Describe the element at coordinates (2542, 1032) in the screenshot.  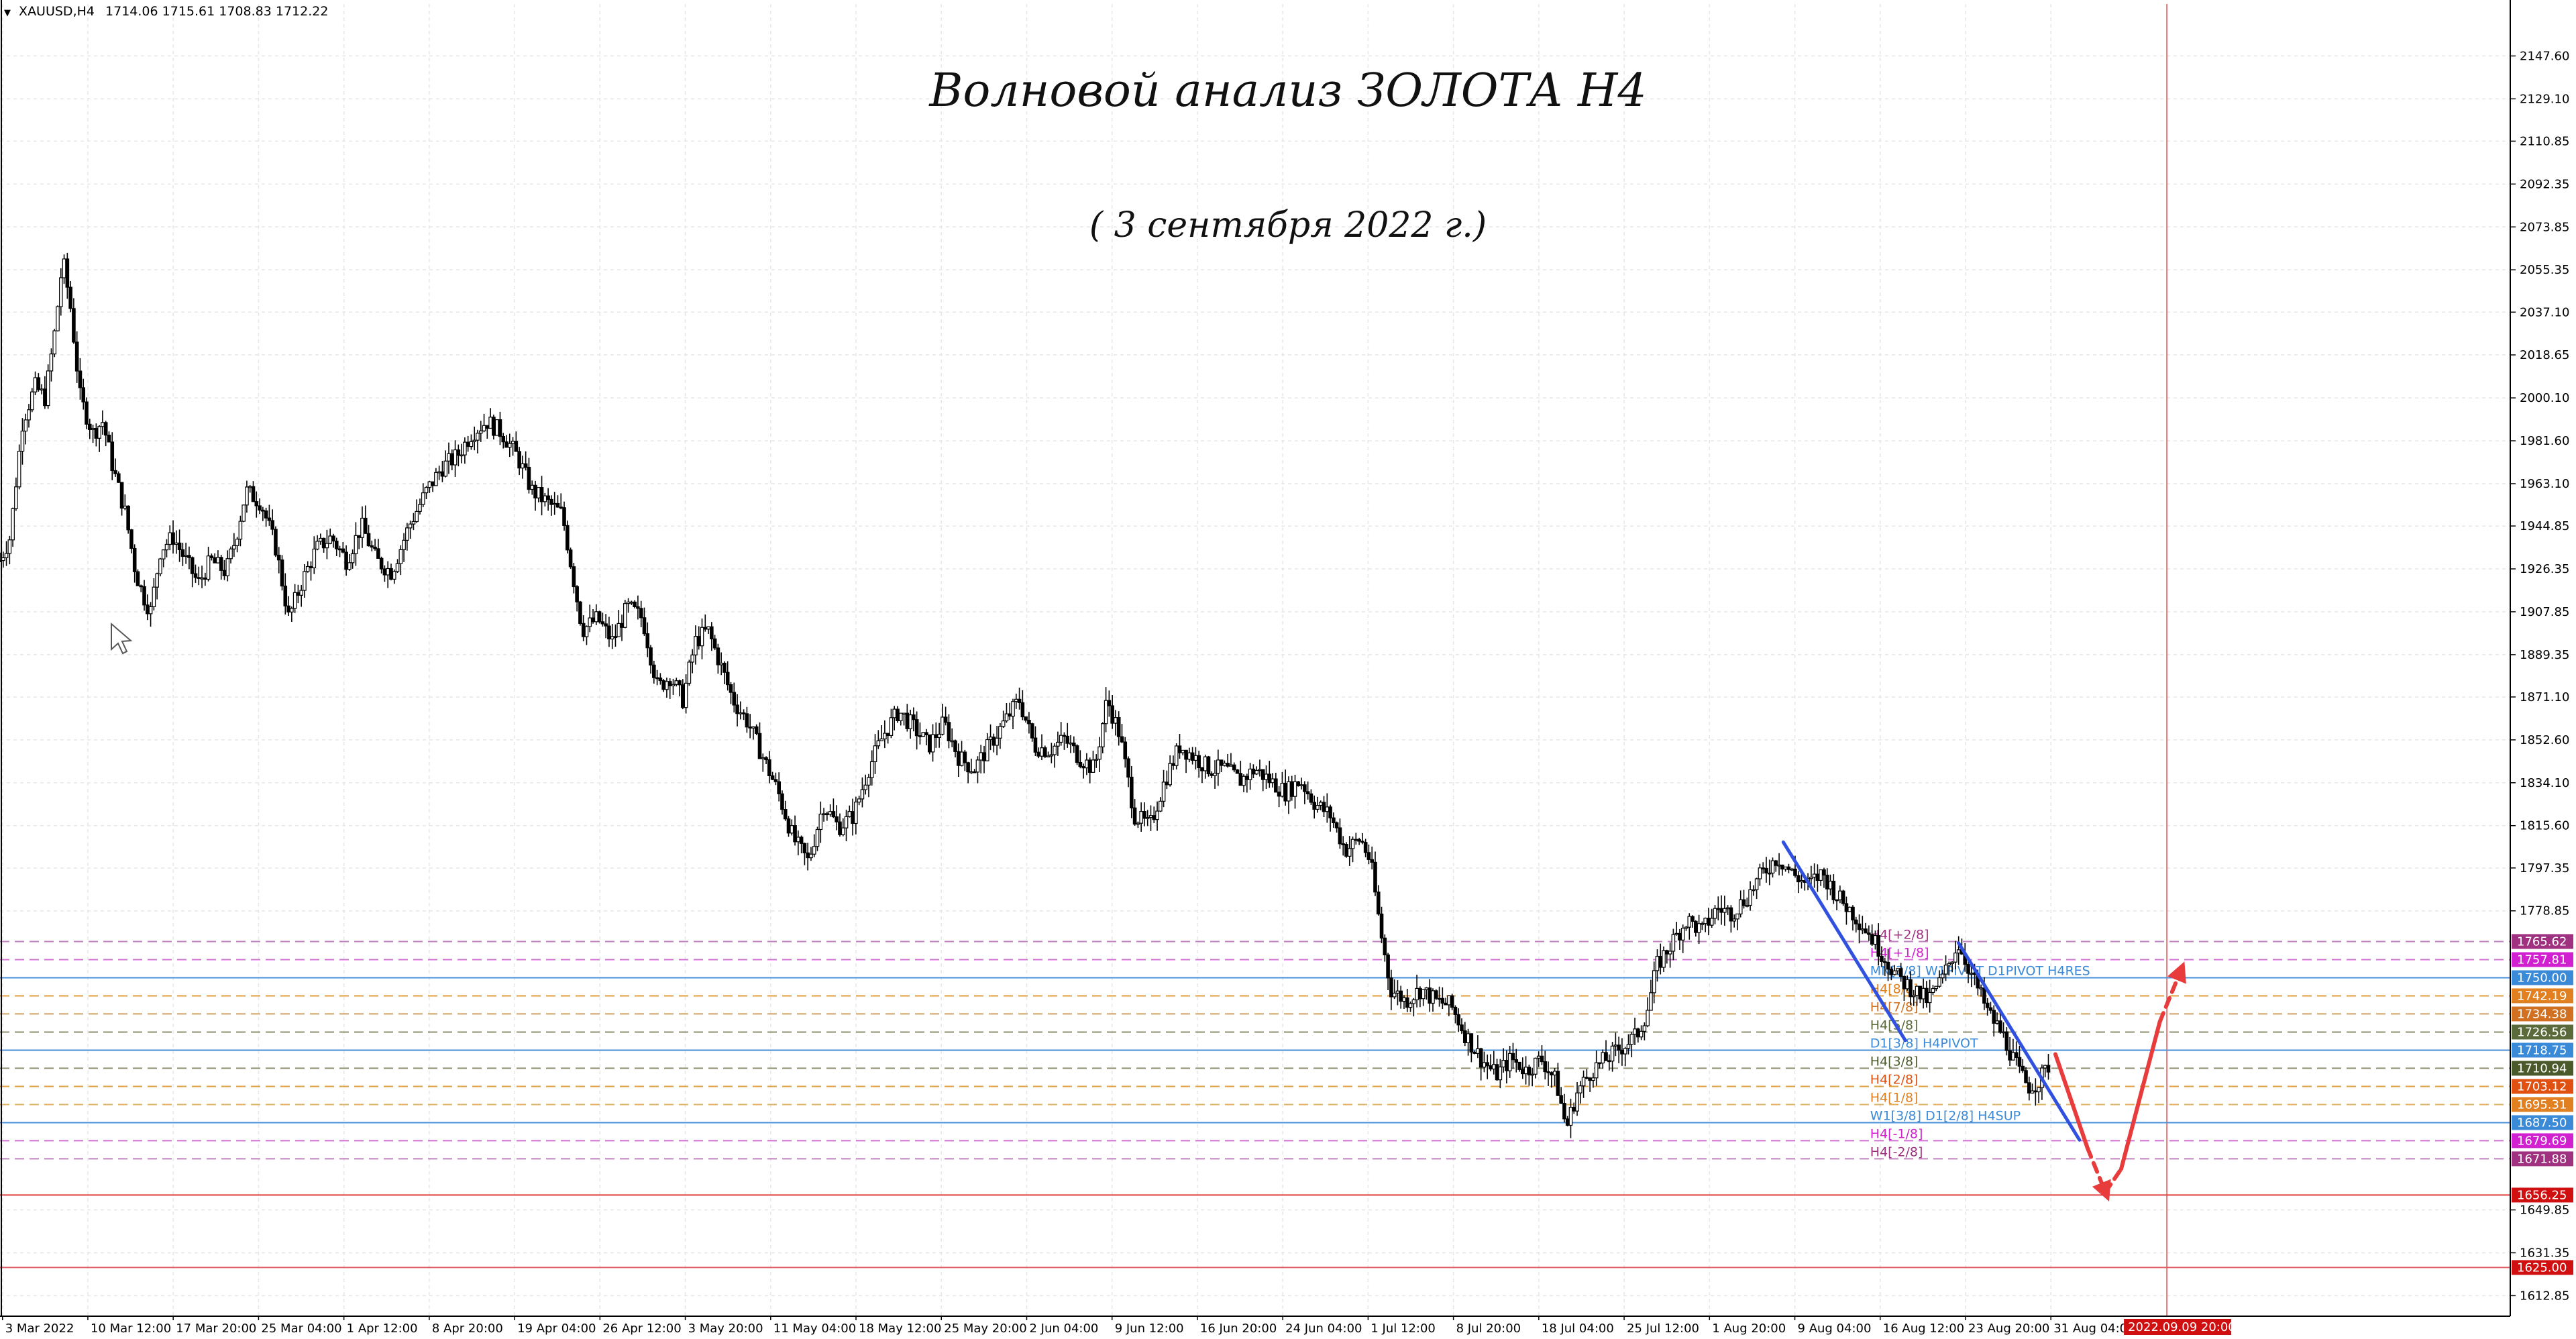
I see `price-tag: 1726.56` at that location.